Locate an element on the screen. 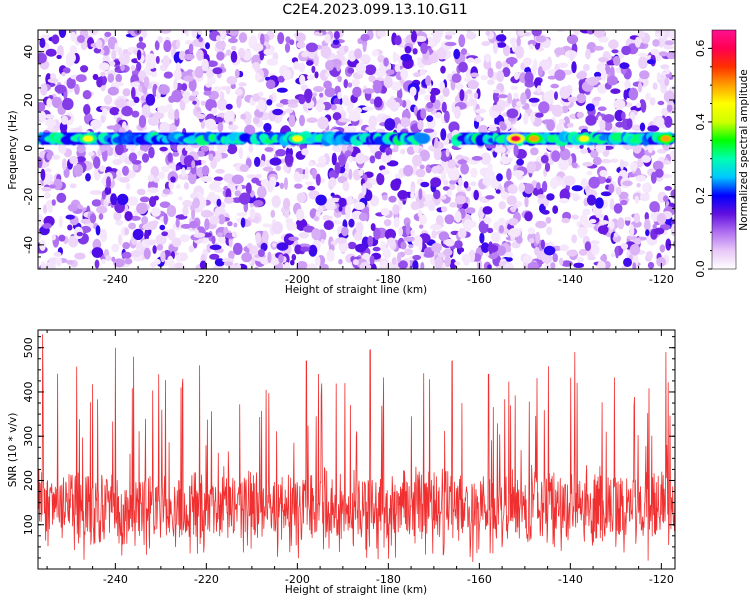 This screenshot has height=600, width=750. x-tick-label: -240 is located at coordinates (115, 579).